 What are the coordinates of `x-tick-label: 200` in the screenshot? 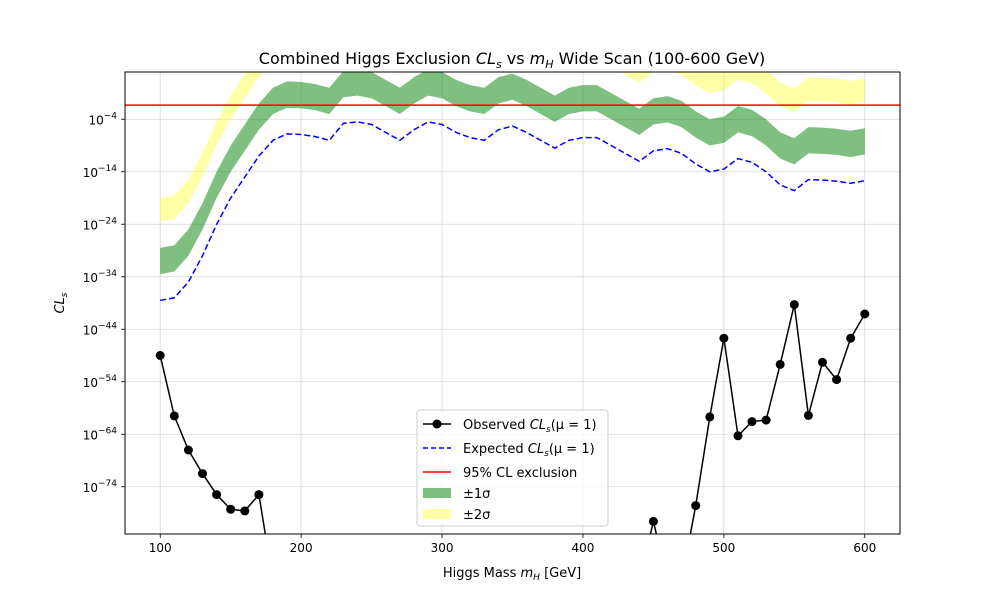 It's located at (301, 548).